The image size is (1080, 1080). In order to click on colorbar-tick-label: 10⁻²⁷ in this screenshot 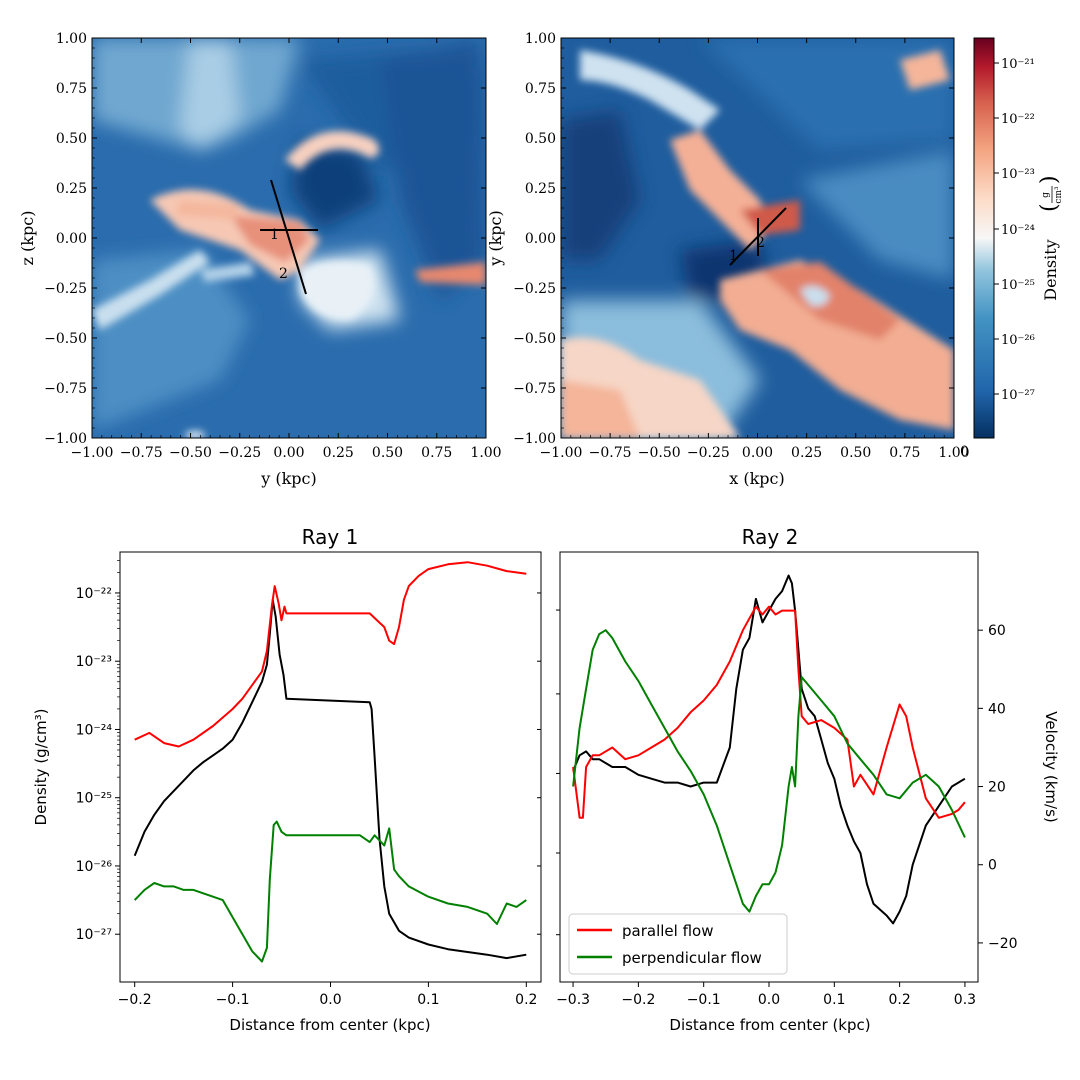, I will do `click(1018, 395)`.